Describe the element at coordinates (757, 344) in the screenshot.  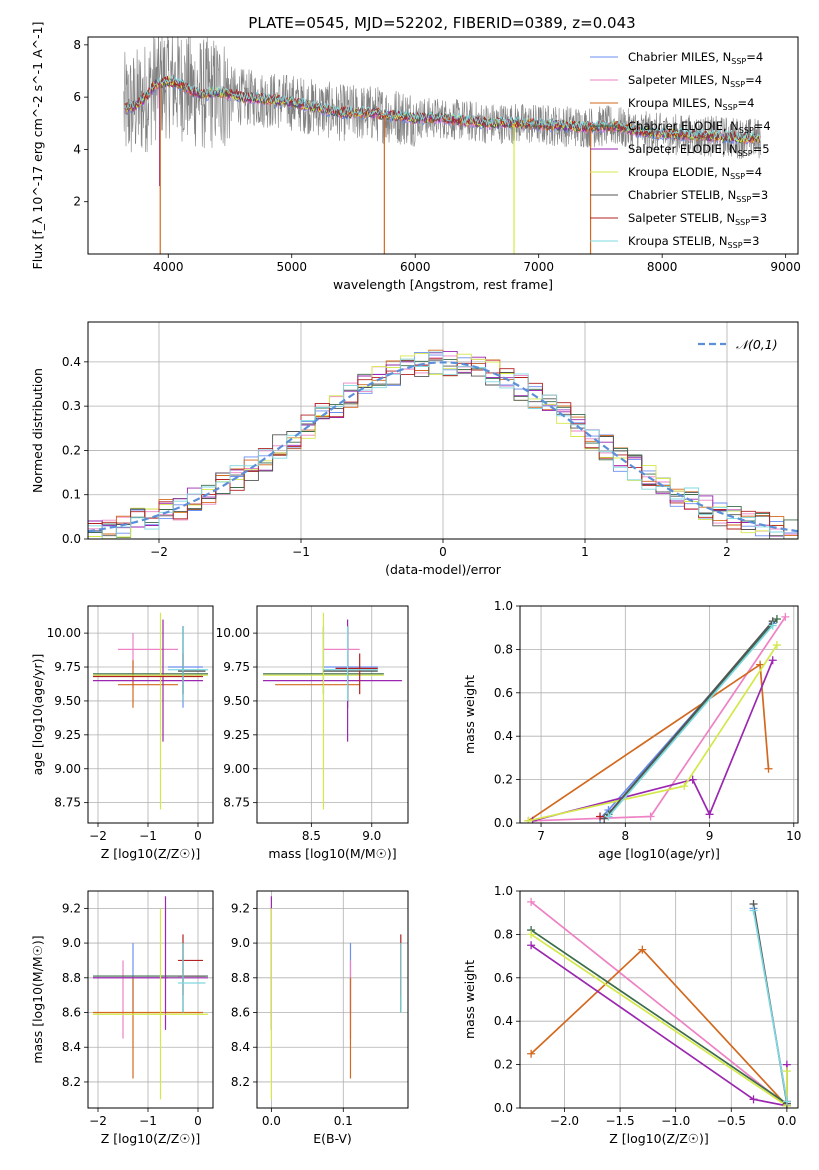
I see `legend-label: 𝒩(0,1)` at that location.